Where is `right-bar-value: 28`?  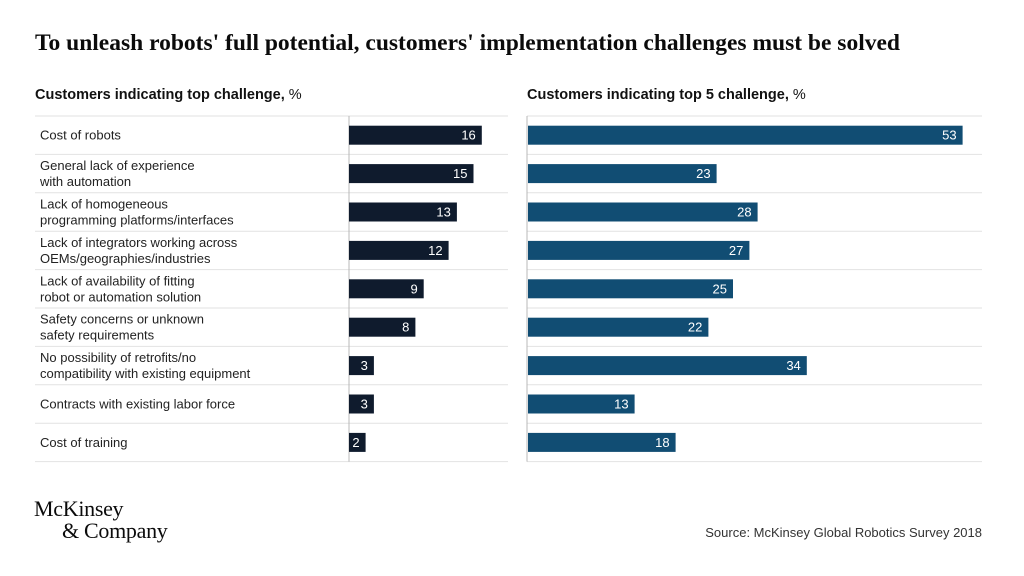 right-bar-value: 28 is located at coordinates (744, 212).